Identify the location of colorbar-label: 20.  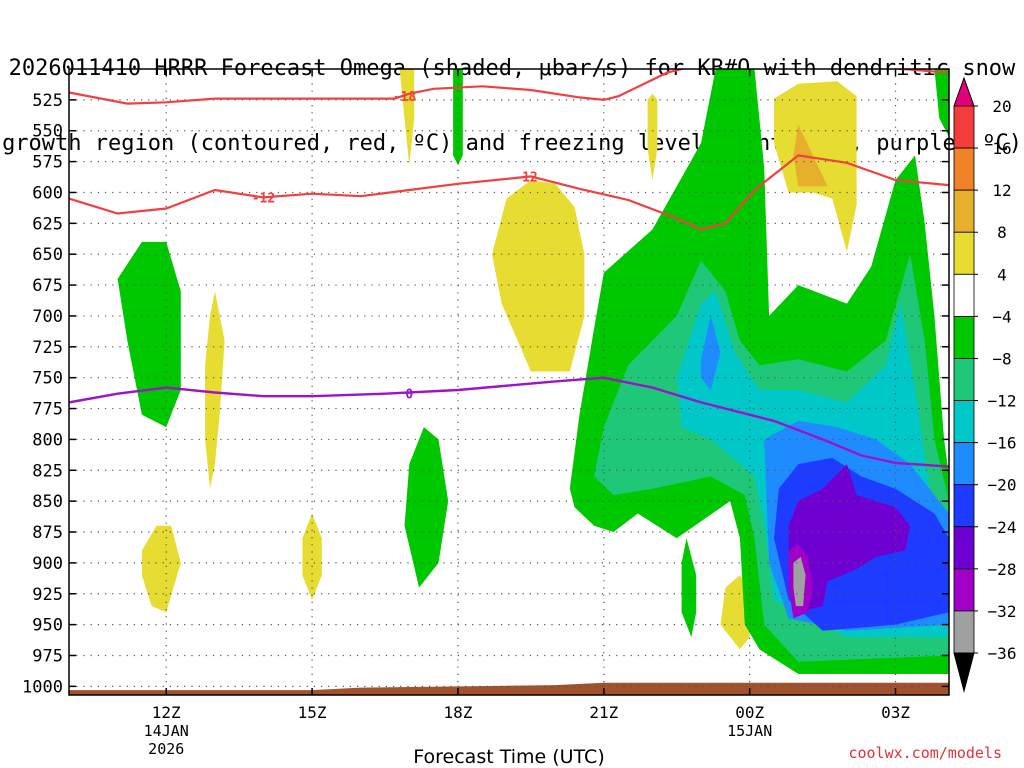
(1001, 106).